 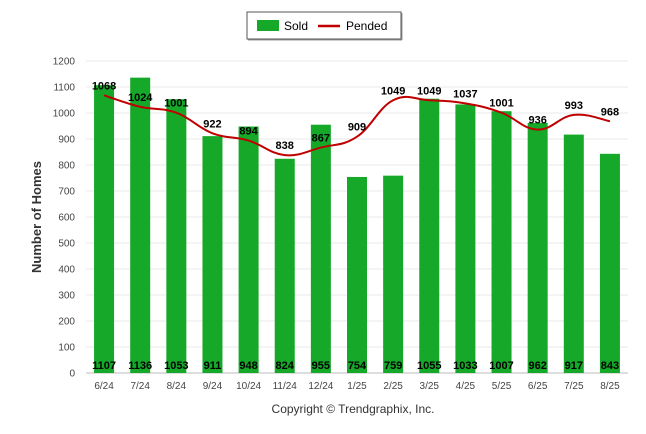 I want to click on legend-sold-label: Sold, so click(x=296, y=26).